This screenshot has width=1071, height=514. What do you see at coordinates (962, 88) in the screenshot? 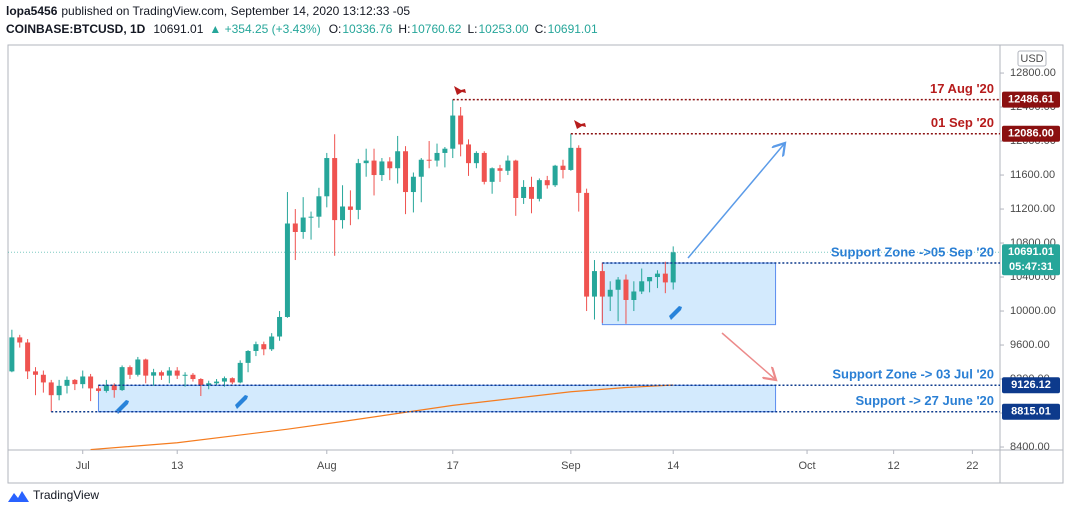
I see `level-text: 17 Aug '20` at bounding box center [962, 88].